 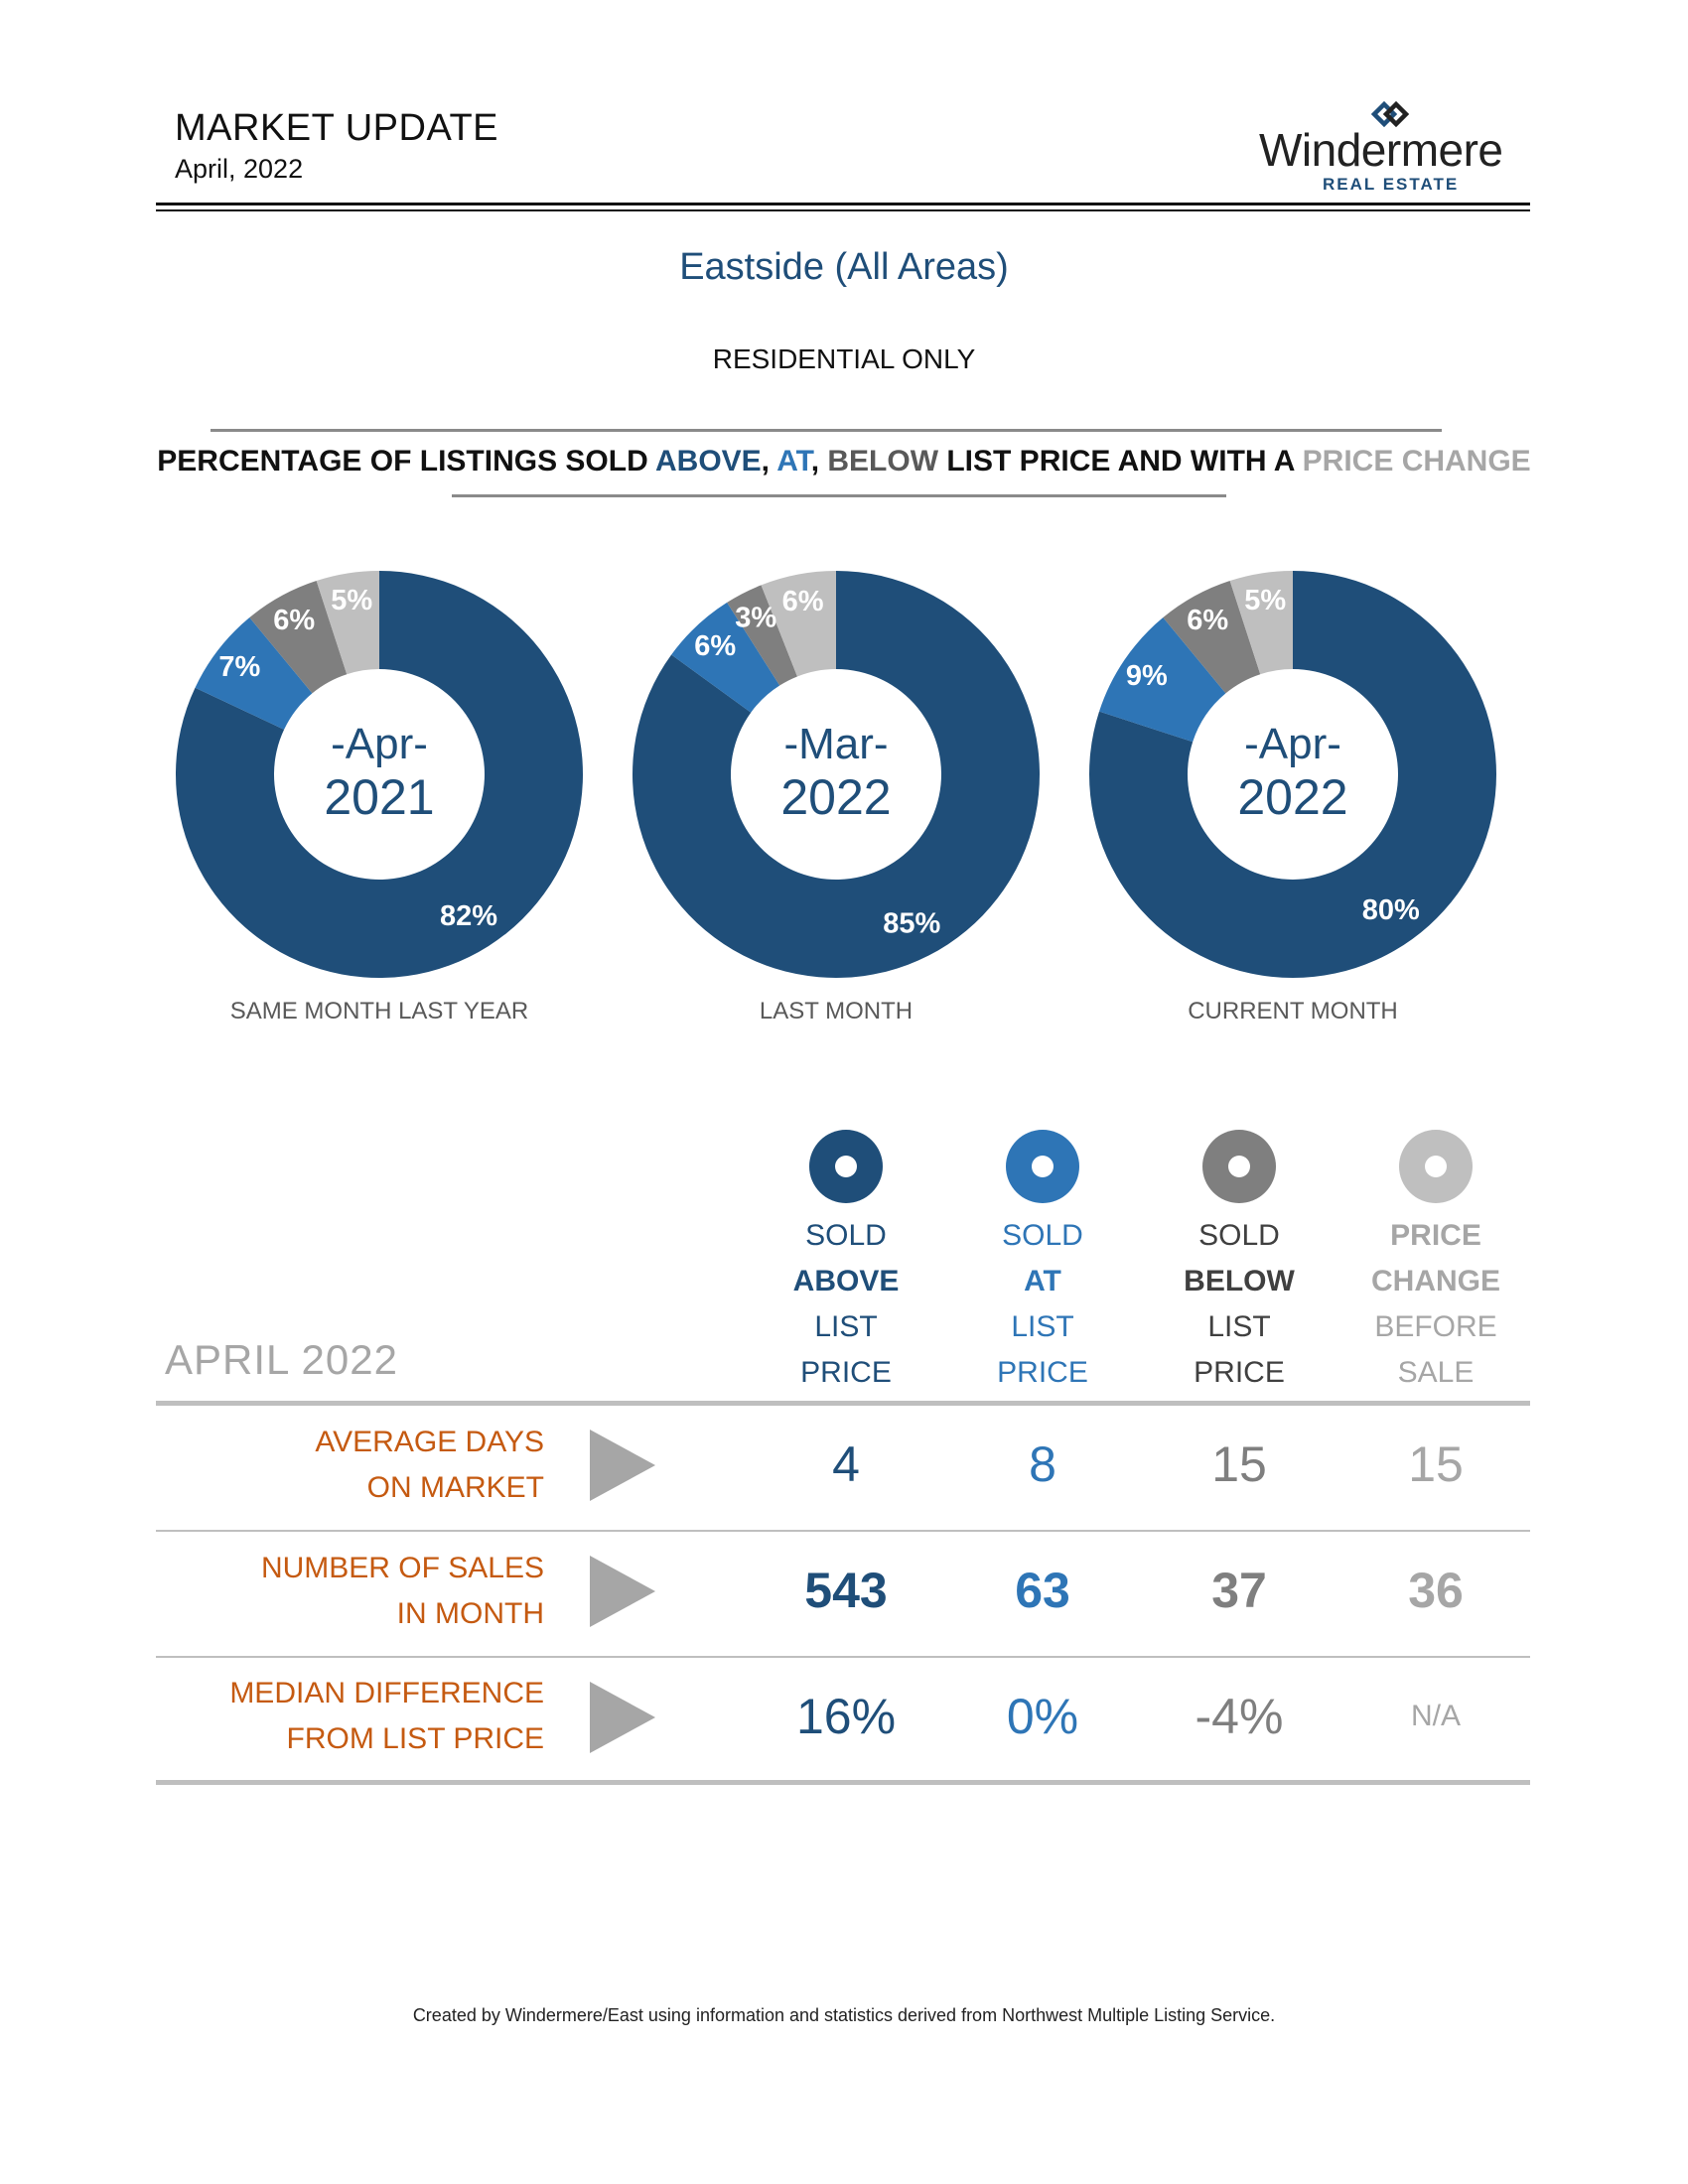 I want to click on donut-chart-same-month-last-year: 82% 7% 6% 5% -Apr-2021, so click(x=379, y=774).